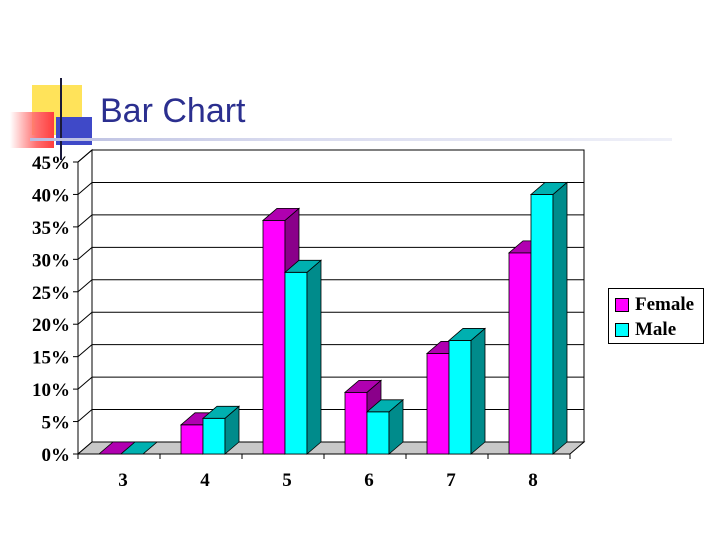  Describe the element at coordinates (85, 302) in the screenshot. I see `side-wall` at that location.